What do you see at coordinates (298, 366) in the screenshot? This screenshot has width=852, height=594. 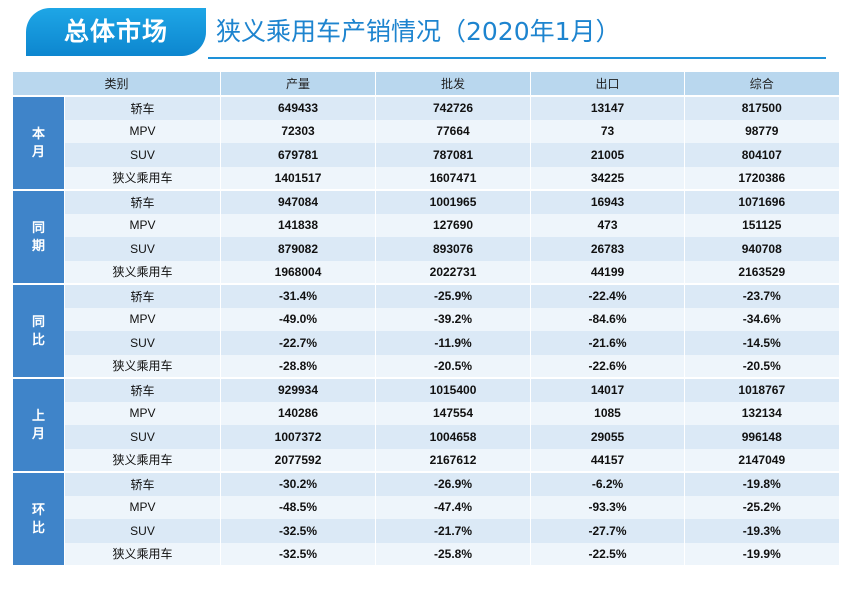 I see `cell-production: -28.8%` at bounding box center [298, 366].